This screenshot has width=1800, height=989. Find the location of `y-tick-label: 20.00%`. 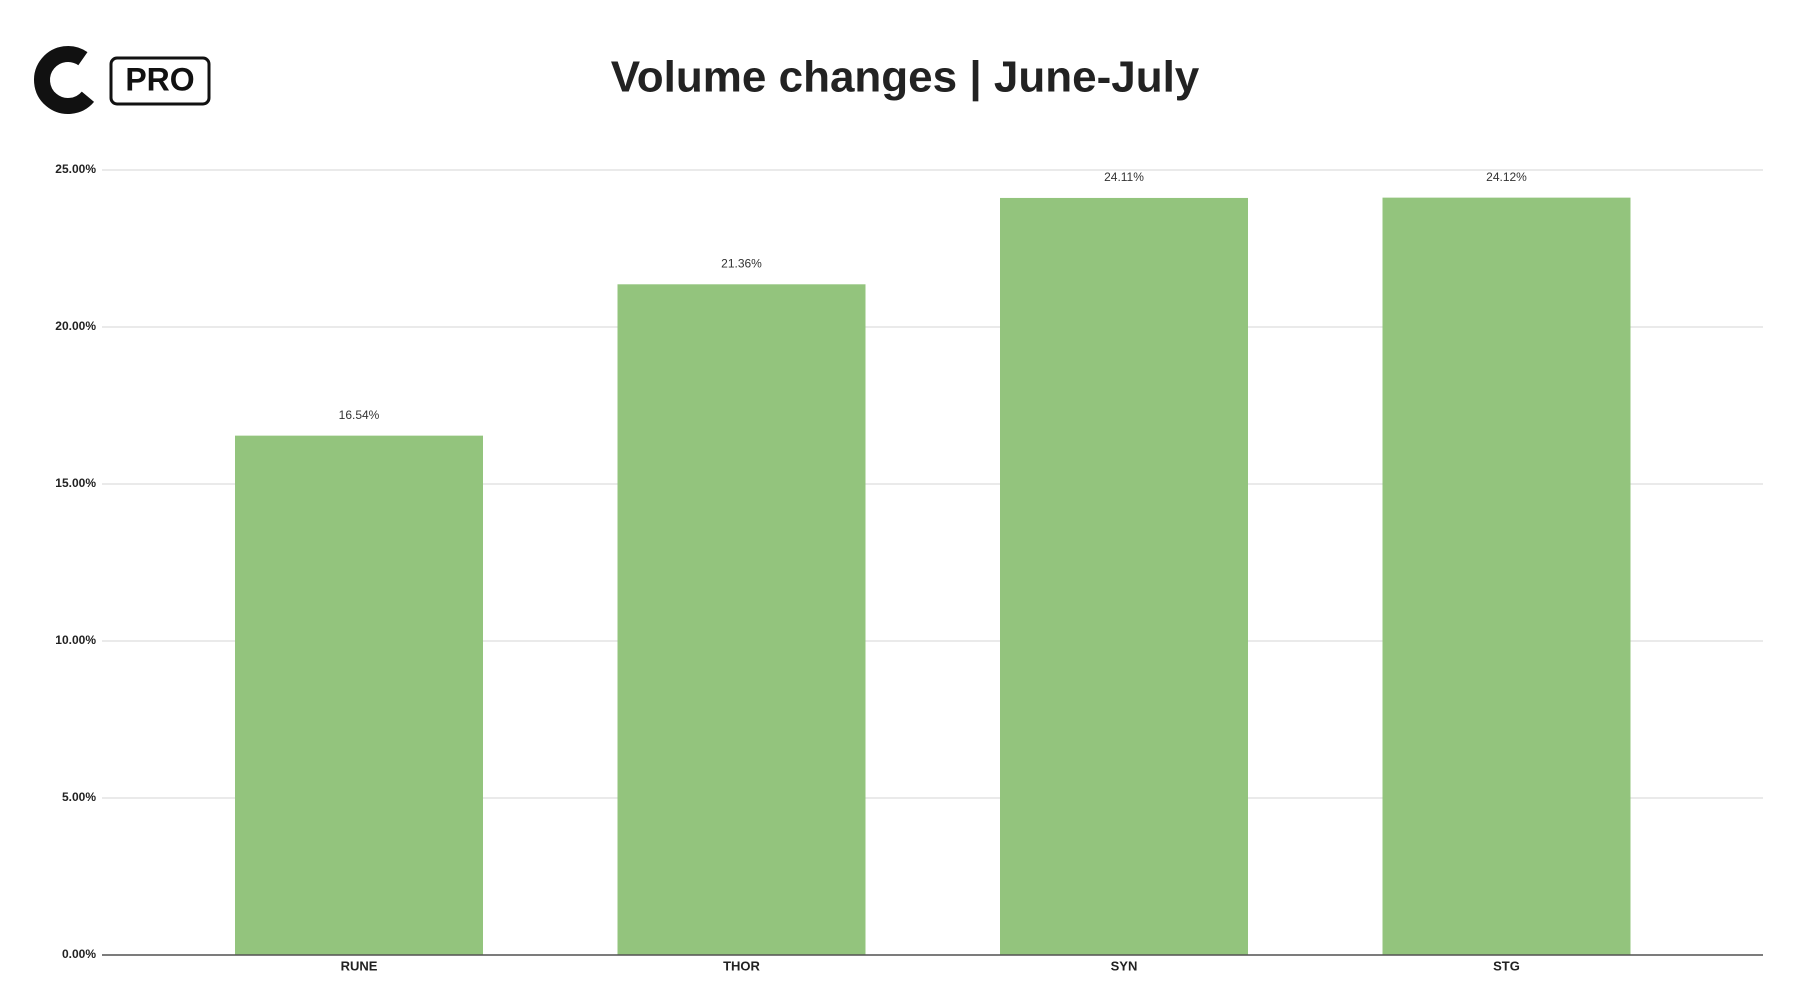

y-tick-label: 20.00% is located at coordinates (75, 326).